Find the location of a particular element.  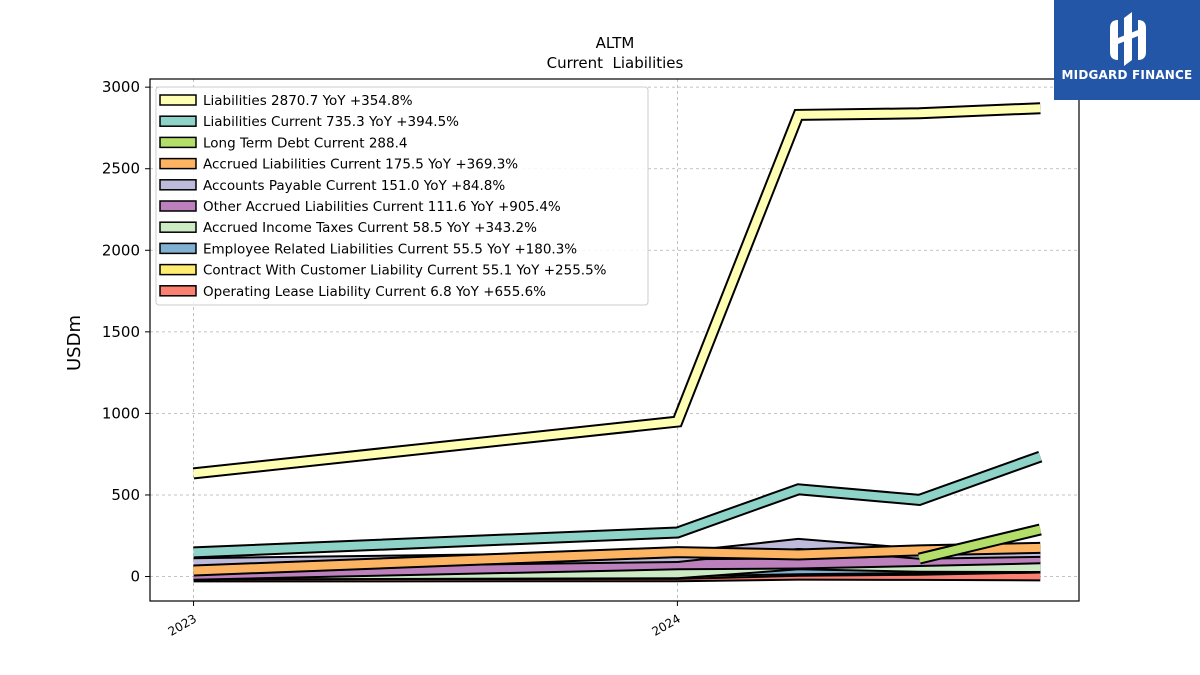

brand-mark-icon is located at coordinates (1128, 39).